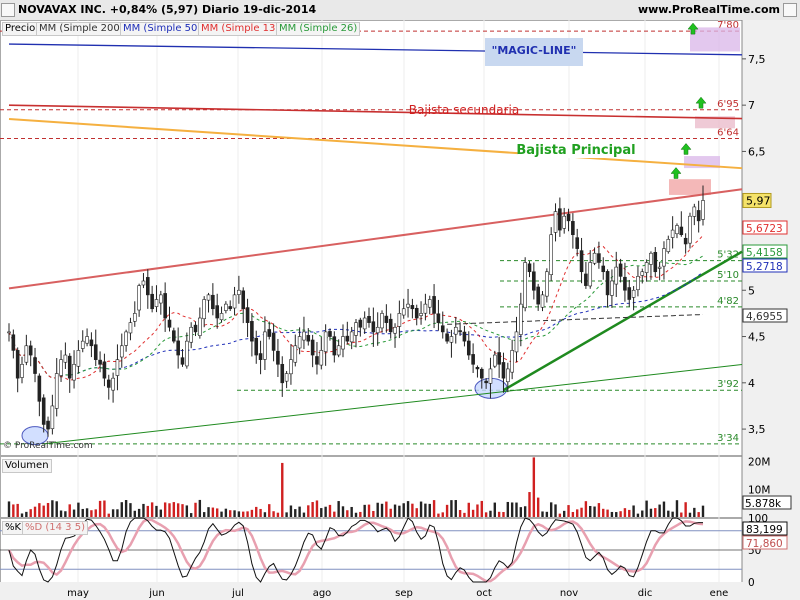 The height and width of the screenshot is (600, 800). Describe the element at coordinates (81, 29) in the screenshot. I see `legend-mm200: MM (Simple 200)` at that location.